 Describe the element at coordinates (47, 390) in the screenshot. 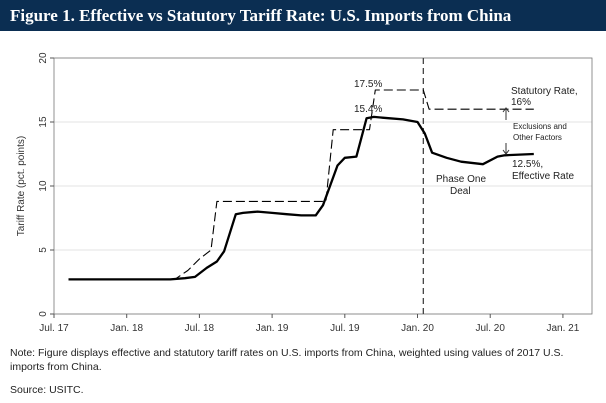

I see `figure-source: Source: USITC.` at that location.